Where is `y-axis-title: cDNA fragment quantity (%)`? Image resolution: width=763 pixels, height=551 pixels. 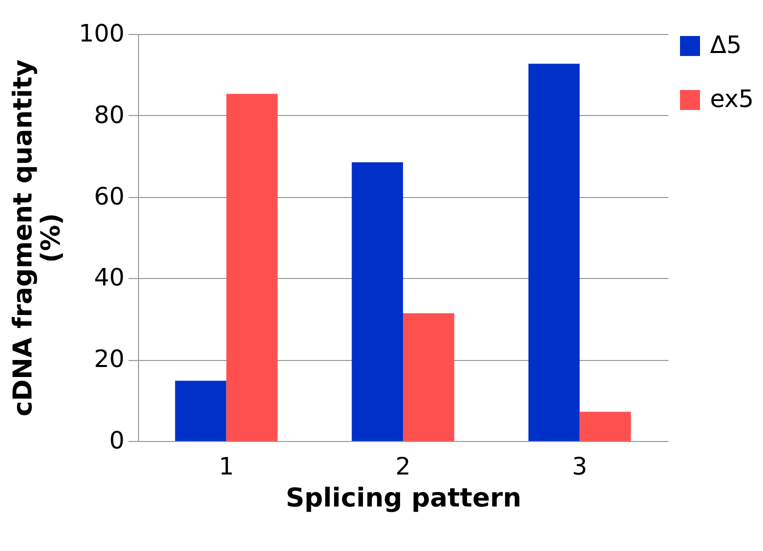 y-axis-title: cDNA fragment quantity (%) is located at coordinates (37, 238).